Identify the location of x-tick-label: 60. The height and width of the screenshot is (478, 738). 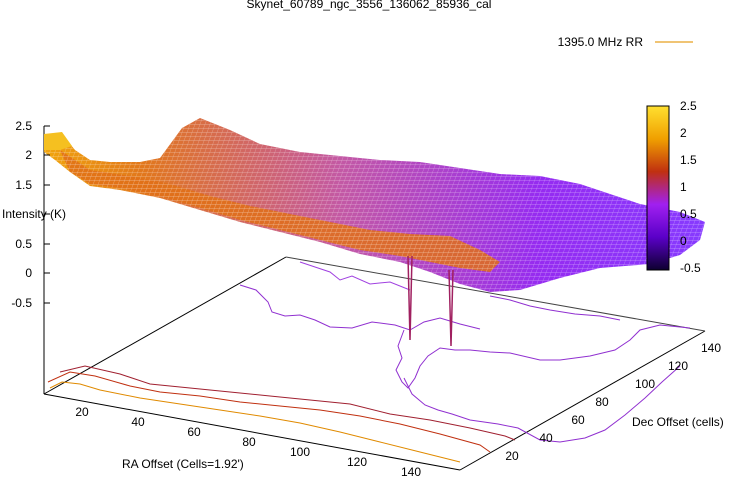
(194, 432).